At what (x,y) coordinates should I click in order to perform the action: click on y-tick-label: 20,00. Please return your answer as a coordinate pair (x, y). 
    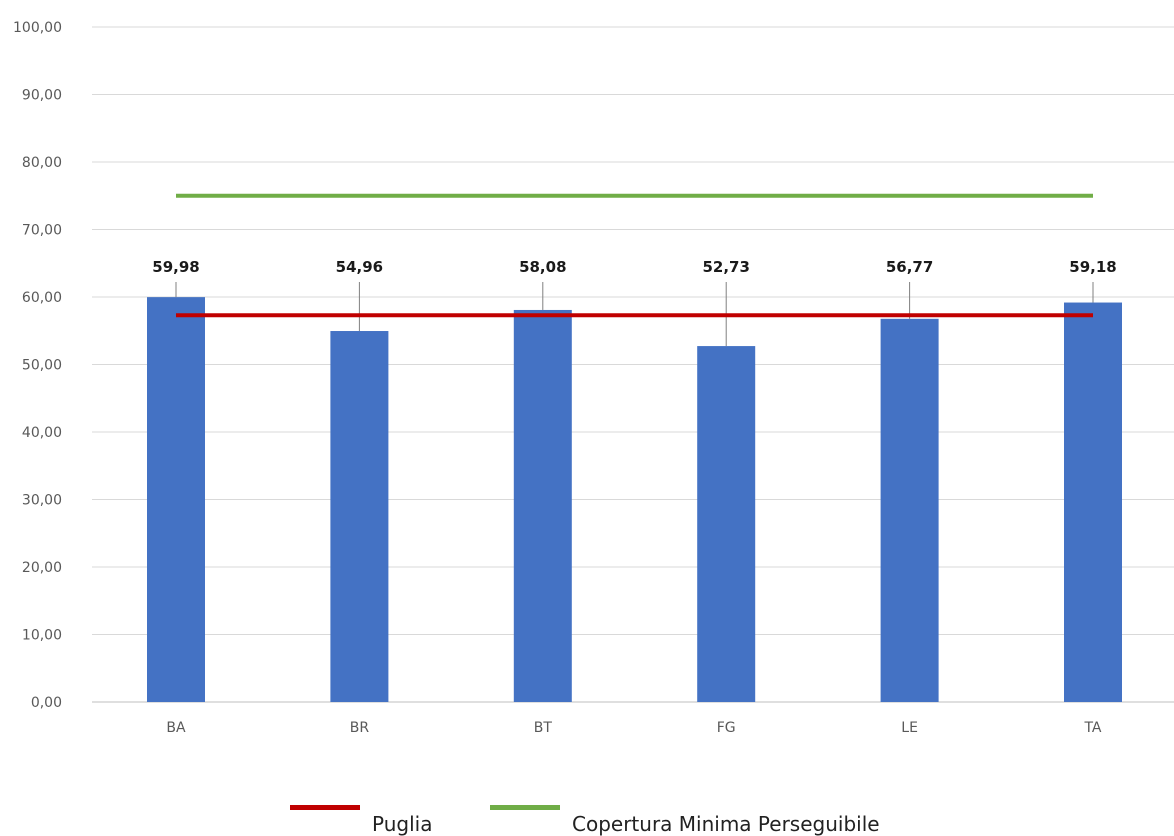
    Looking at the image, I should click on (42, 568).